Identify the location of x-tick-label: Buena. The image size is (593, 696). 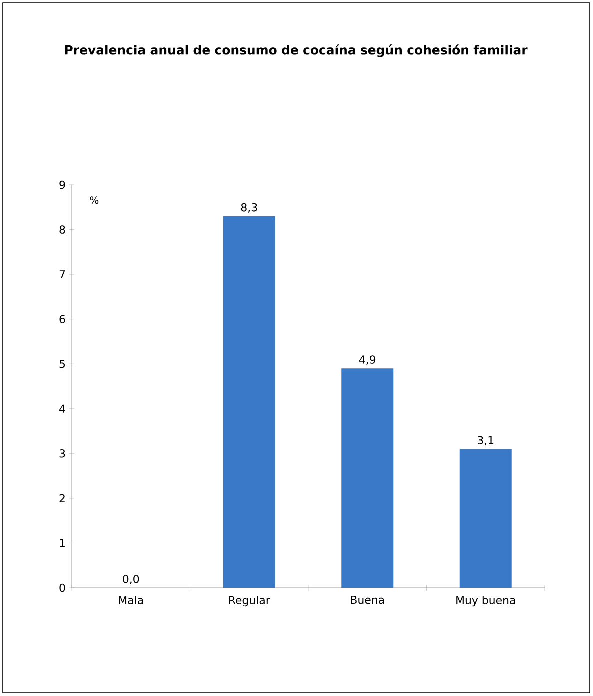
(367, 600).